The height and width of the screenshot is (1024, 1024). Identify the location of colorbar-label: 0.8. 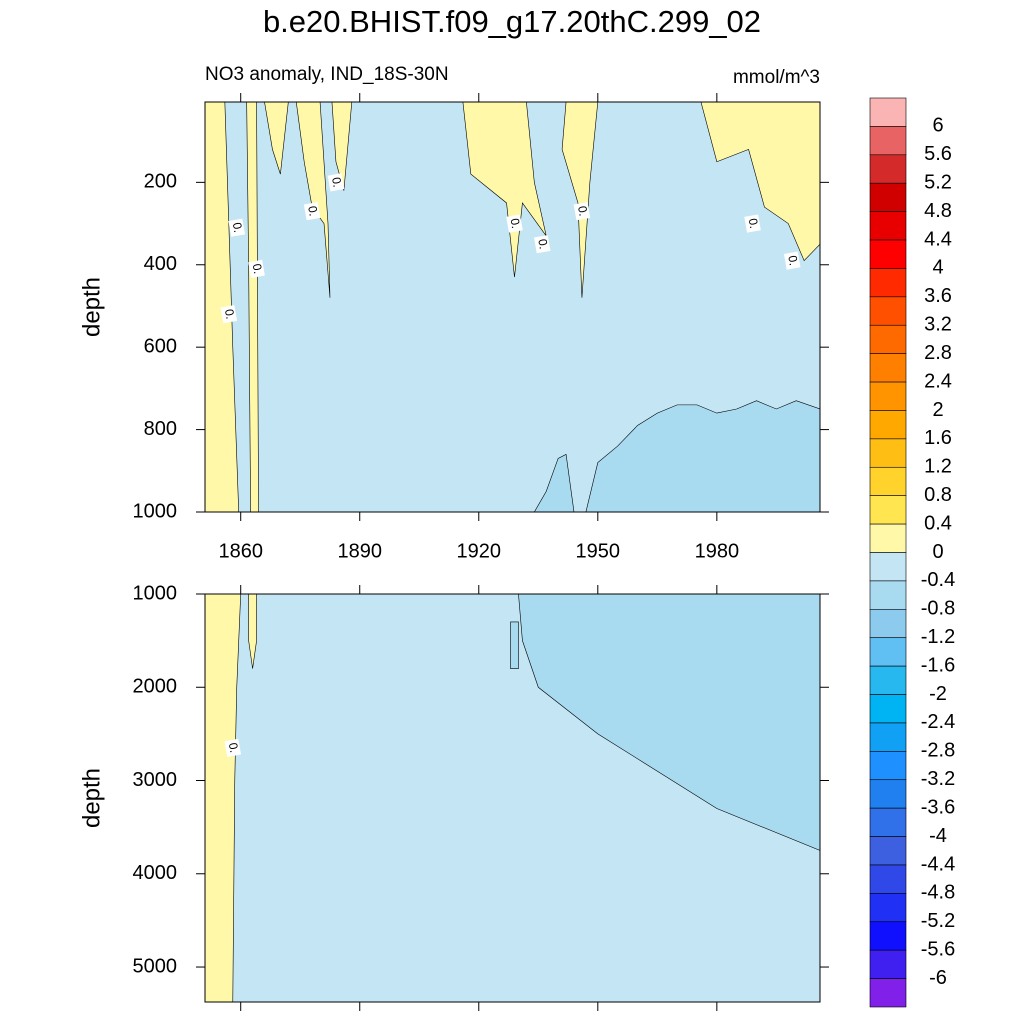
(938, 495).